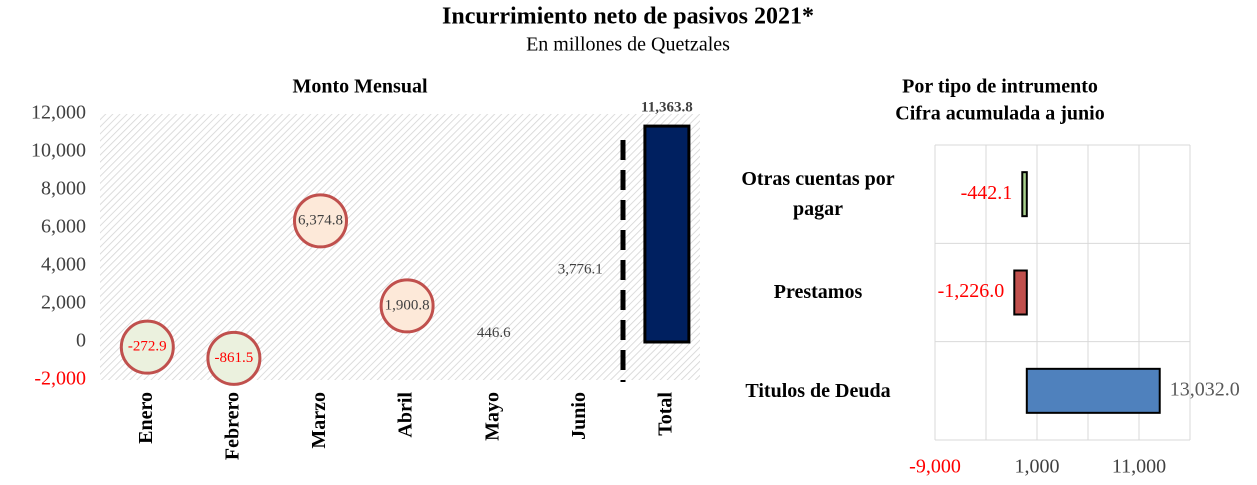 Image resolution: width=1257 pixels, height=485 pixels. What do you see at coordinates (81, 341) in the screenshot?
I see `y-tick-label: 0` at bounding box center [81, 341].